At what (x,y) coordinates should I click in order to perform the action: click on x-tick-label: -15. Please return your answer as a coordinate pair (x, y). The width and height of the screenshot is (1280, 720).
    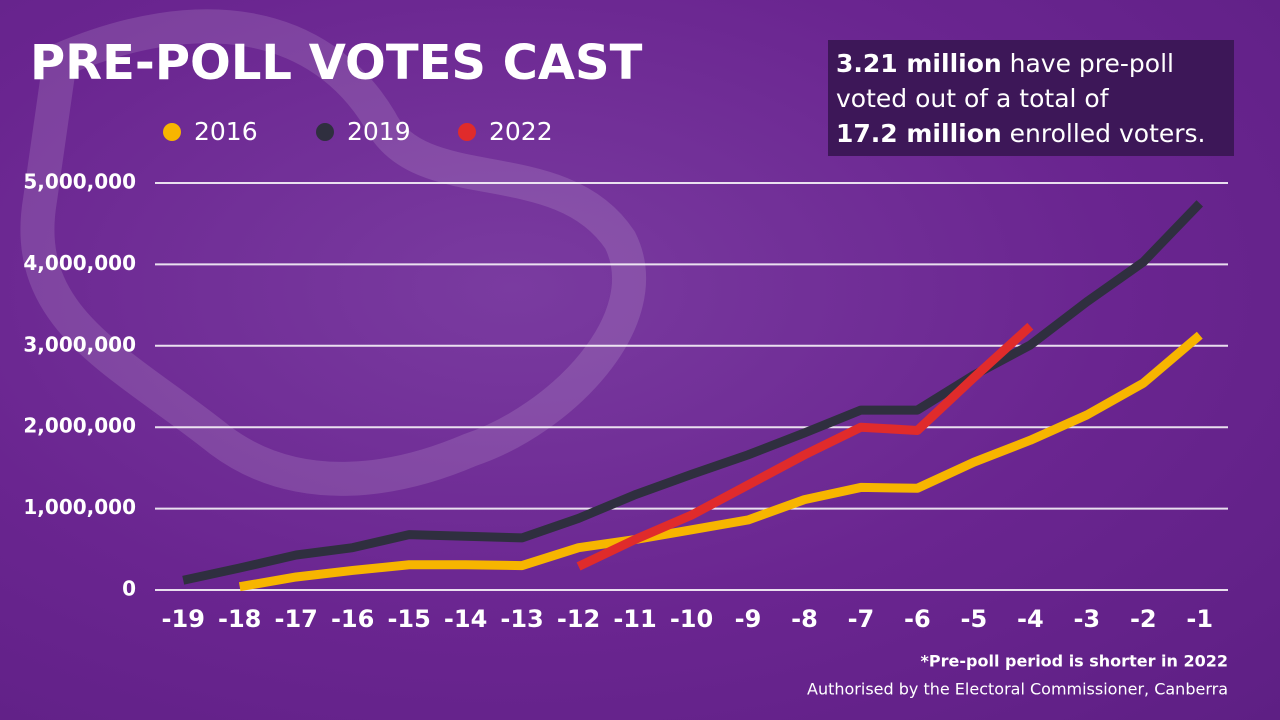
    Looking at the image, I should click on (408, 619).